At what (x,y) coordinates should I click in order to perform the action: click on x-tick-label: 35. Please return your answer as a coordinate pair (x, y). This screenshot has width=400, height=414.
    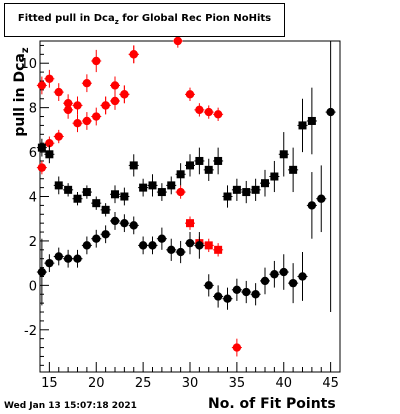
    Looking at the image, I should click on (237, 383).